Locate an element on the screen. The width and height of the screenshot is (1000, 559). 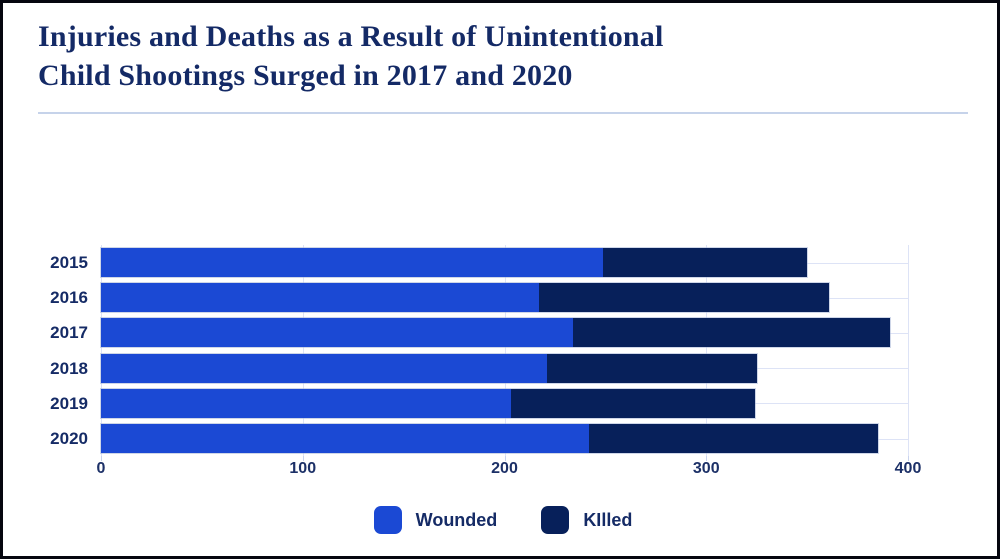
x-axis-labels: 0 100 200 300 400 is located at coordinates (509, 471).